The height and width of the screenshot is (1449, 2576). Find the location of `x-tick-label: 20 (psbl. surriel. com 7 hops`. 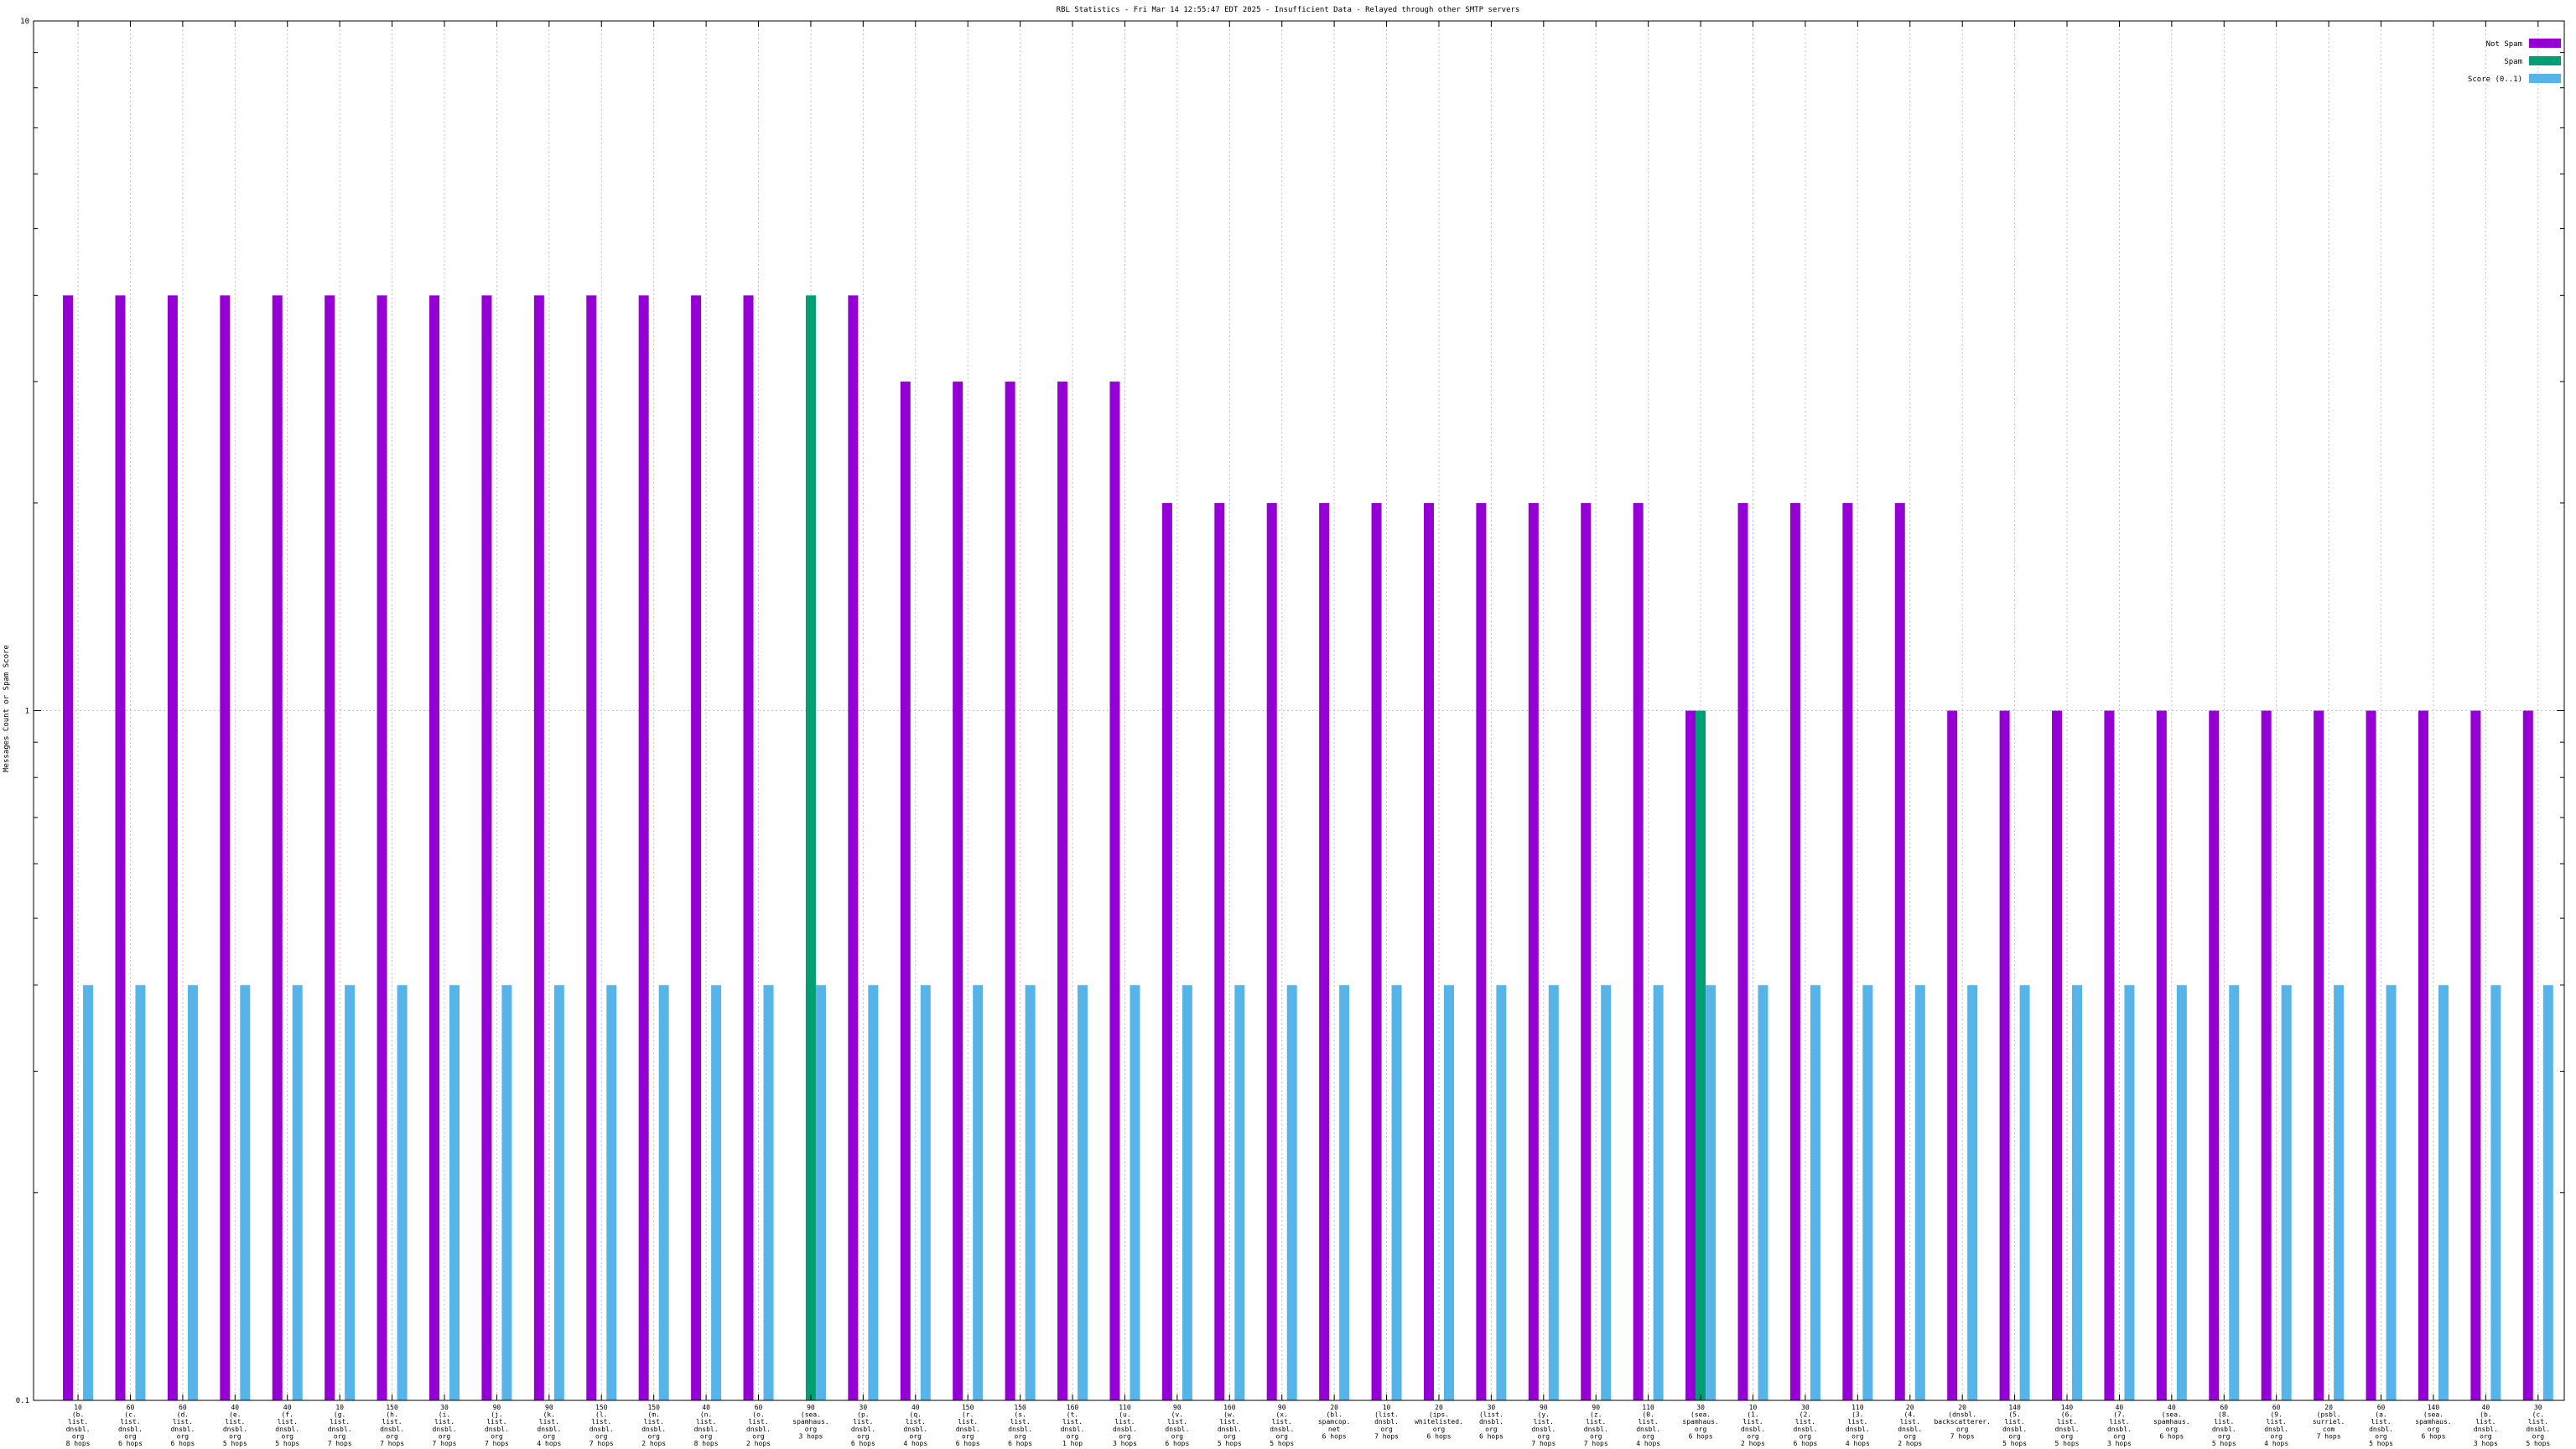

x-tick-label: 20 (psbl. surriel. com 7 hops is located at coordinates (2329, 1422).